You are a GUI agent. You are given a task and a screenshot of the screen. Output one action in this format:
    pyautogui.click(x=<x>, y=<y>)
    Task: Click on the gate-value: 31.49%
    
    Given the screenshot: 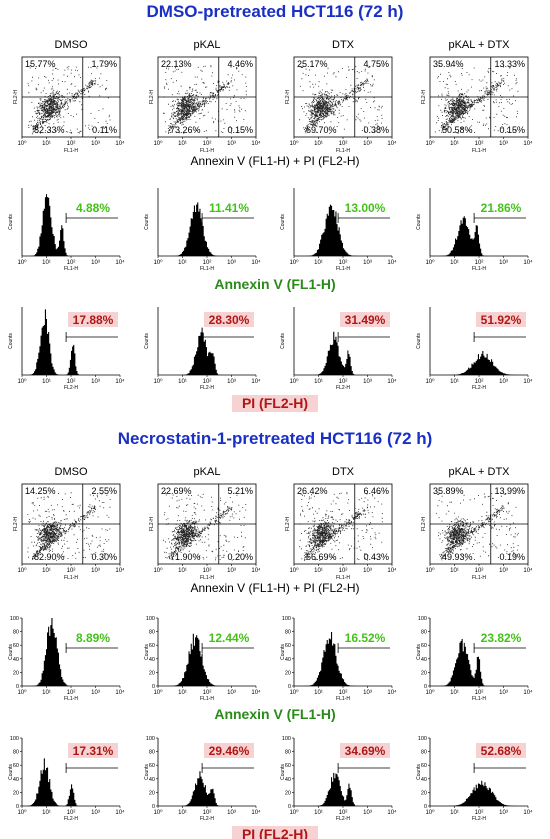 What is the action you would take?
    pyautogui.click(x=365, y=320)
    